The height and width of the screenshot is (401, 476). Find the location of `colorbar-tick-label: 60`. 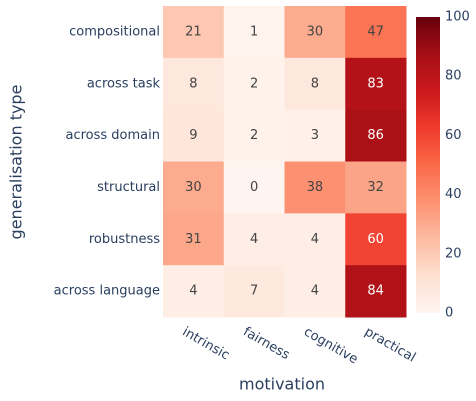

colorbar-tick-label: 60 is located at coordinates (453, 135).